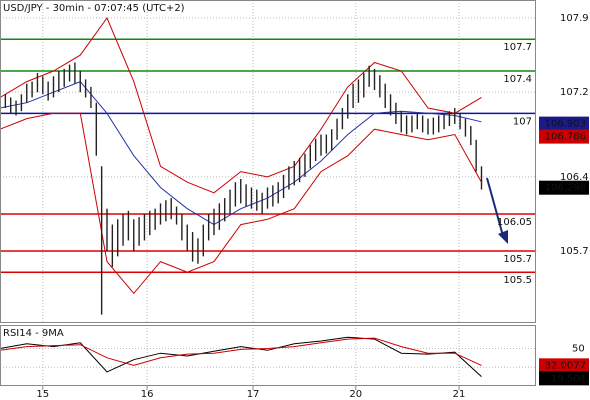 Image resolution: width=590 pixels, height=400 pixels. Describe the element at coordinates (522, 121) in the screenshot. I see `level-label: 107` at that location.